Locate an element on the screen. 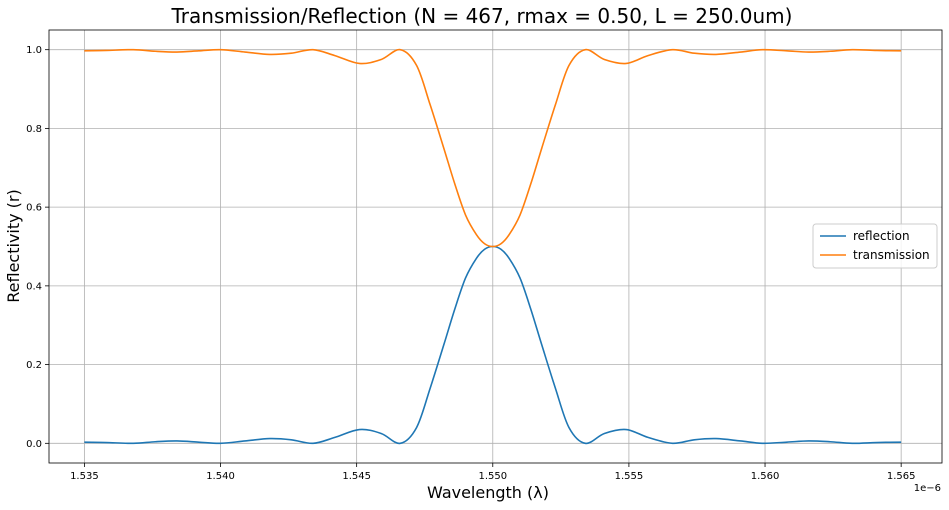 The height and width of the screenshot is (510, 949). x-offset-label: 1e−6 is located at coordinates (927, 488).